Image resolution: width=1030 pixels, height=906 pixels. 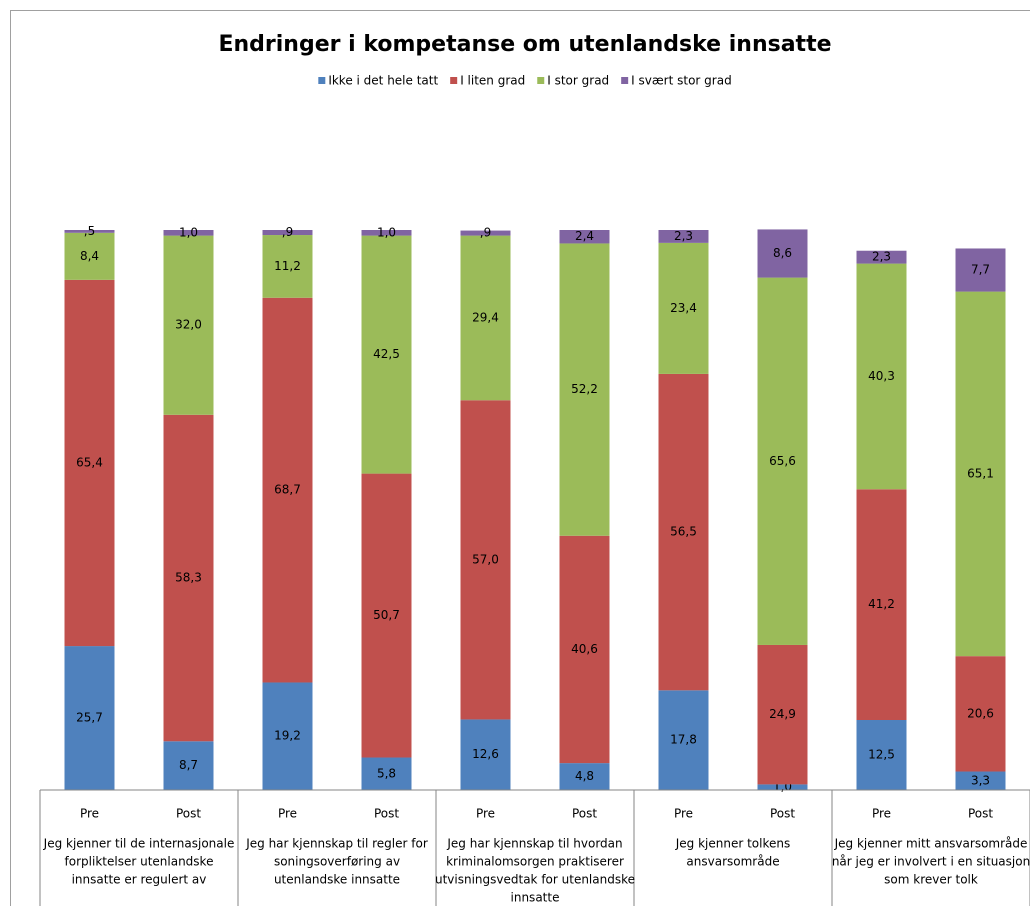 What do you see at coordinates (534, 844) in the screenshot?
I see `group-label: Jeg har kjennskap til hvordan` at bounding box center [534, 844].